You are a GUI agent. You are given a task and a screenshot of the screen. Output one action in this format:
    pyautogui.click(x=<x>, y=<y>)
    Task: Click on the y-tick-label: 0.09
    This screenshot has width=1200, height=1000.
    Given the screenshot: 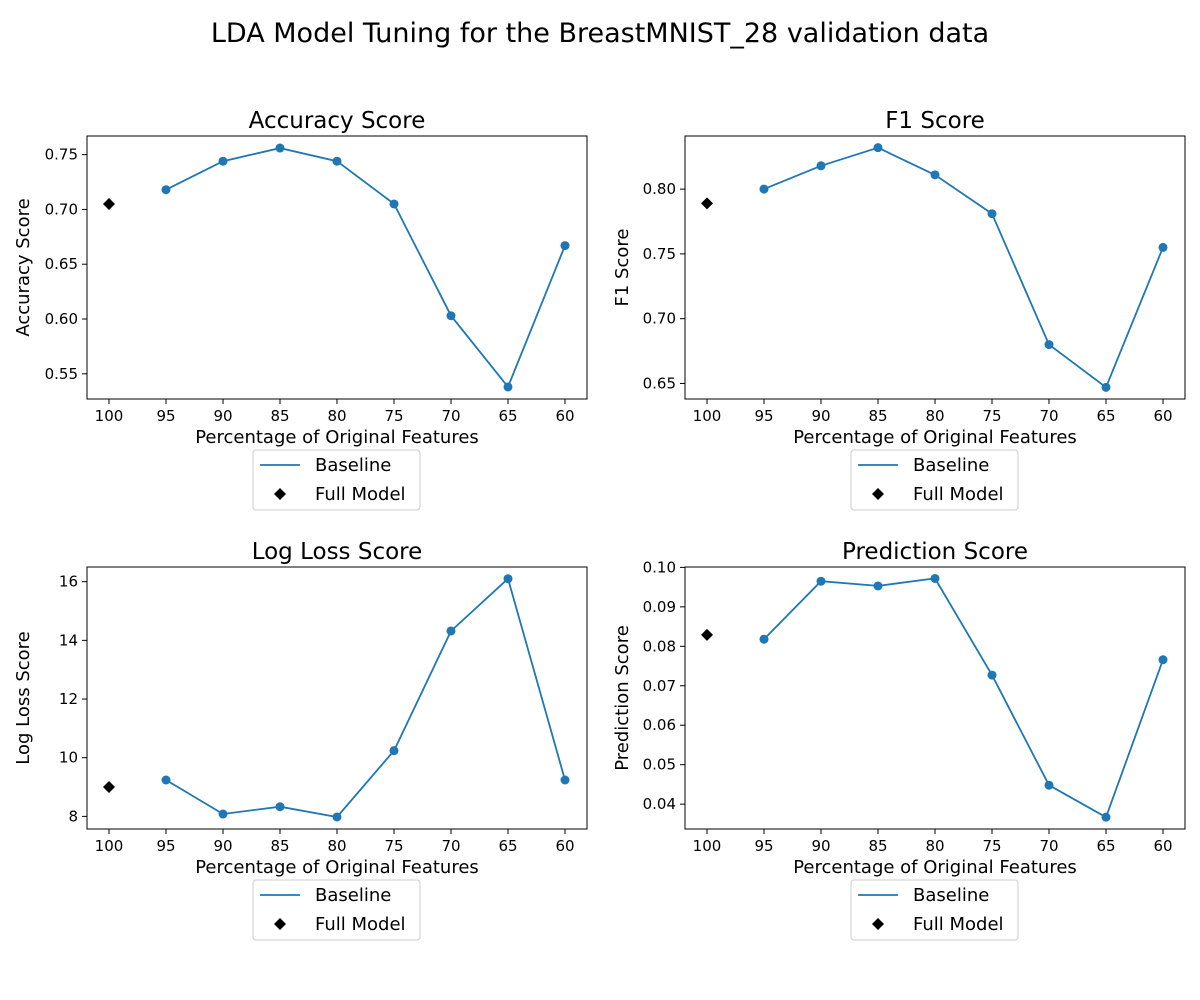 What is the action you would take?
    pyautogui.click(x=659, y=607)
    